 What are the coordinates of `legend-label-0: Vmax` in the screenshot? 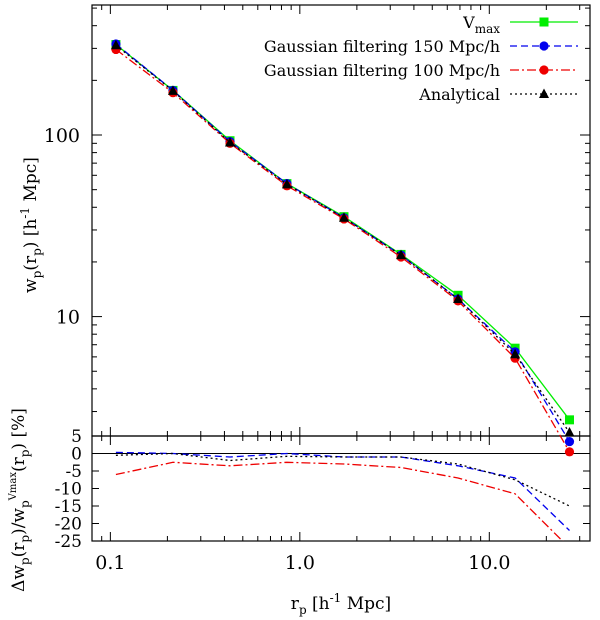 It's located at (481, 24).